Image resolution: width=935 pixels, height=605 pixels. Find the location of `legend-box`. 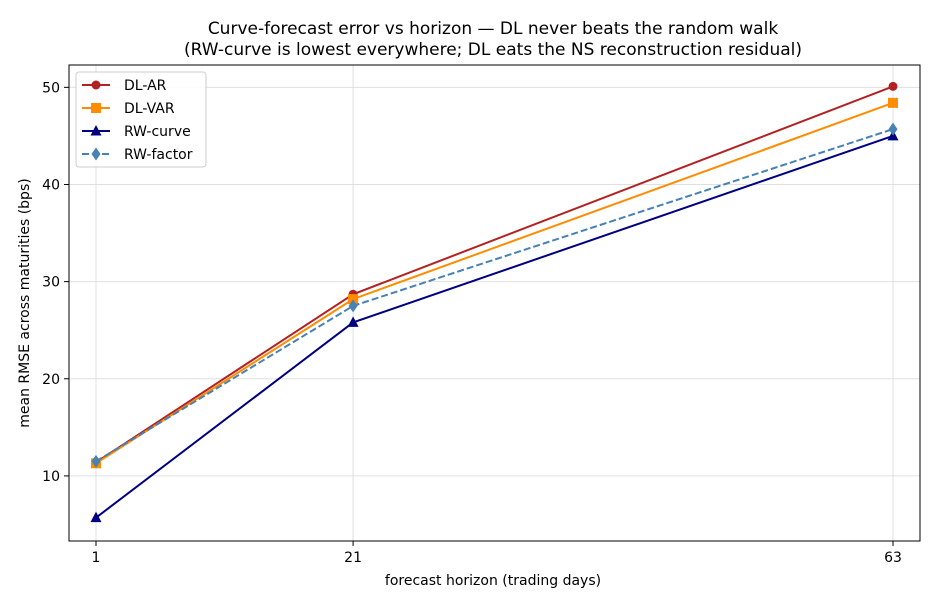

legend-box is located at coordinates (141, 119).